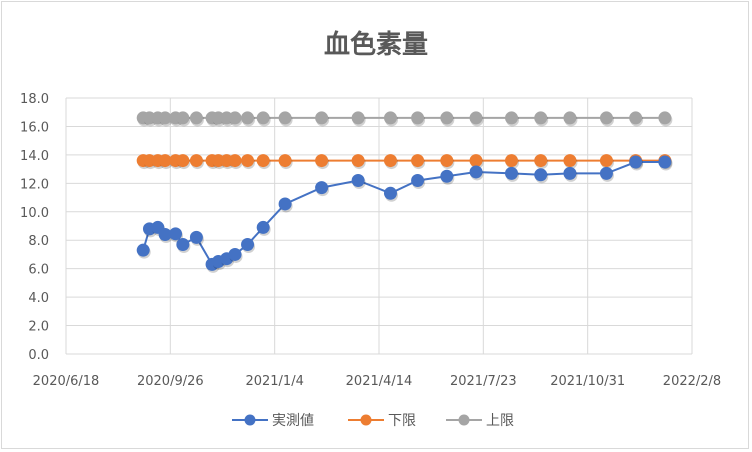 The height and width of the screenshot is (452, 752). Describe the element at coordinates (34, 184) in the screenshot. I see `y-tick-label: 12.0` at that location.